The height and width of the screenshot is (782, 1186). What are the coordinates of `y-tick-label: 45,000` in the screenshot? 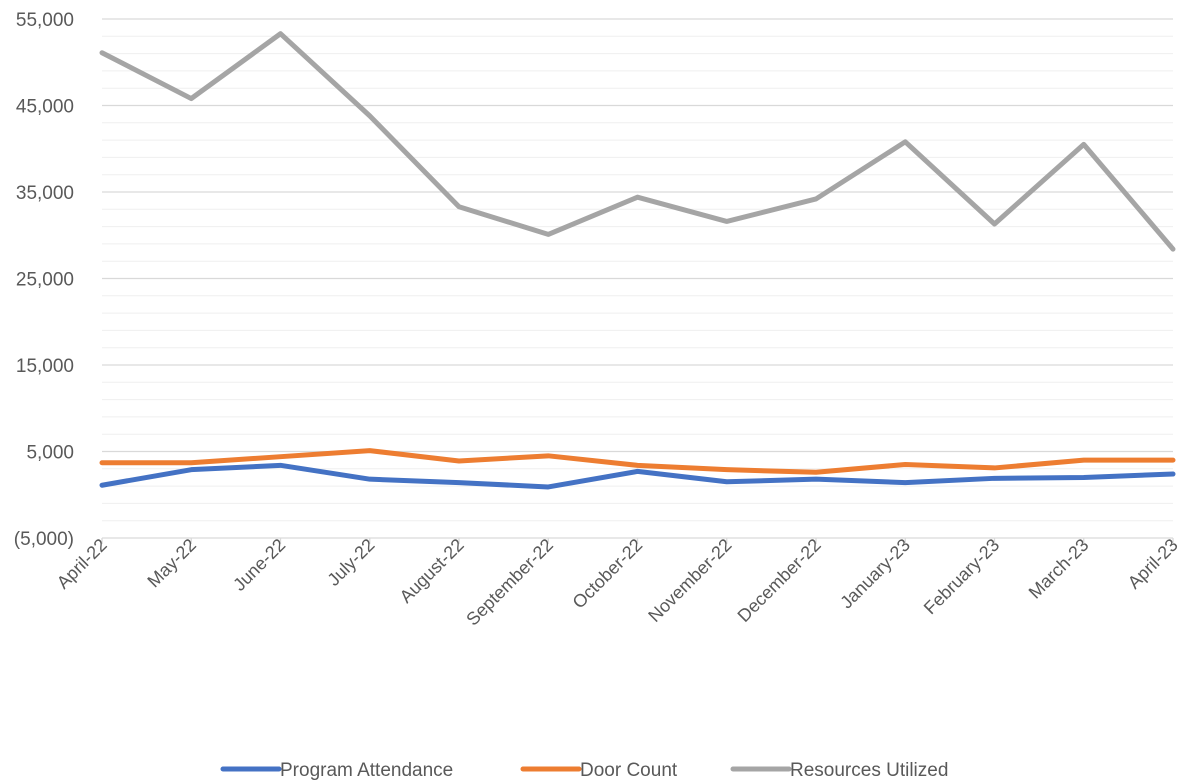 It's located at (45, 107).